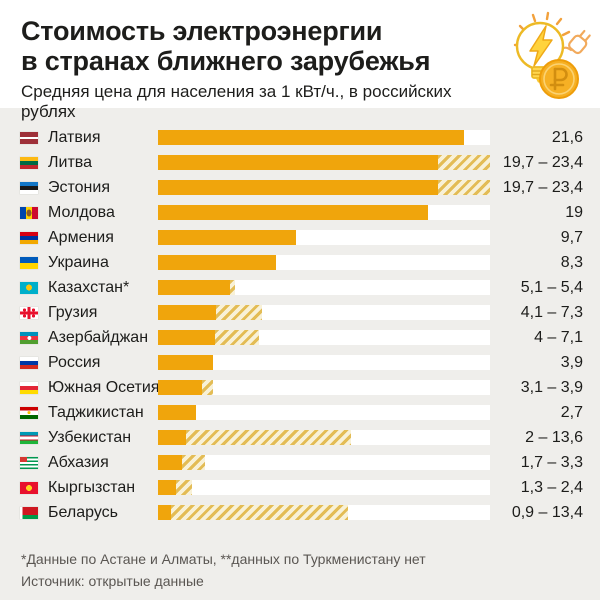 This screenshot has width=600, height=600. I want to click on flag-icon-russia, so click(29, 362).